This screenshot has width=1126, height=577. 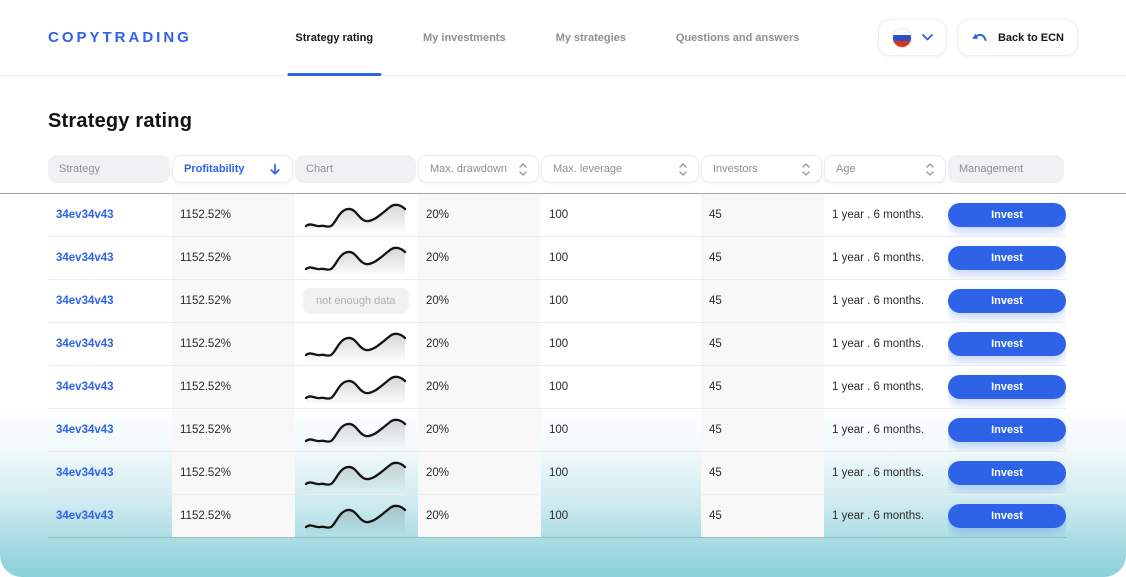 I want to click on filter-chip-max-drawdown: Max. drawdown, so click(x=478, y=169).